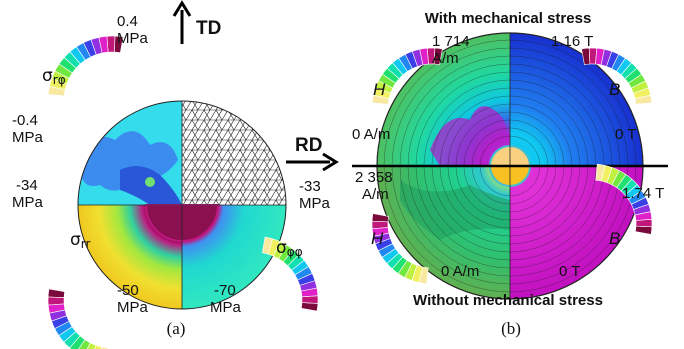 This screenshot has width=684, height=349. What do you see at coordinates (377, 238) in the screenshot?
I see `h-bottom-symbol: H` at bounding box center [377, 238].